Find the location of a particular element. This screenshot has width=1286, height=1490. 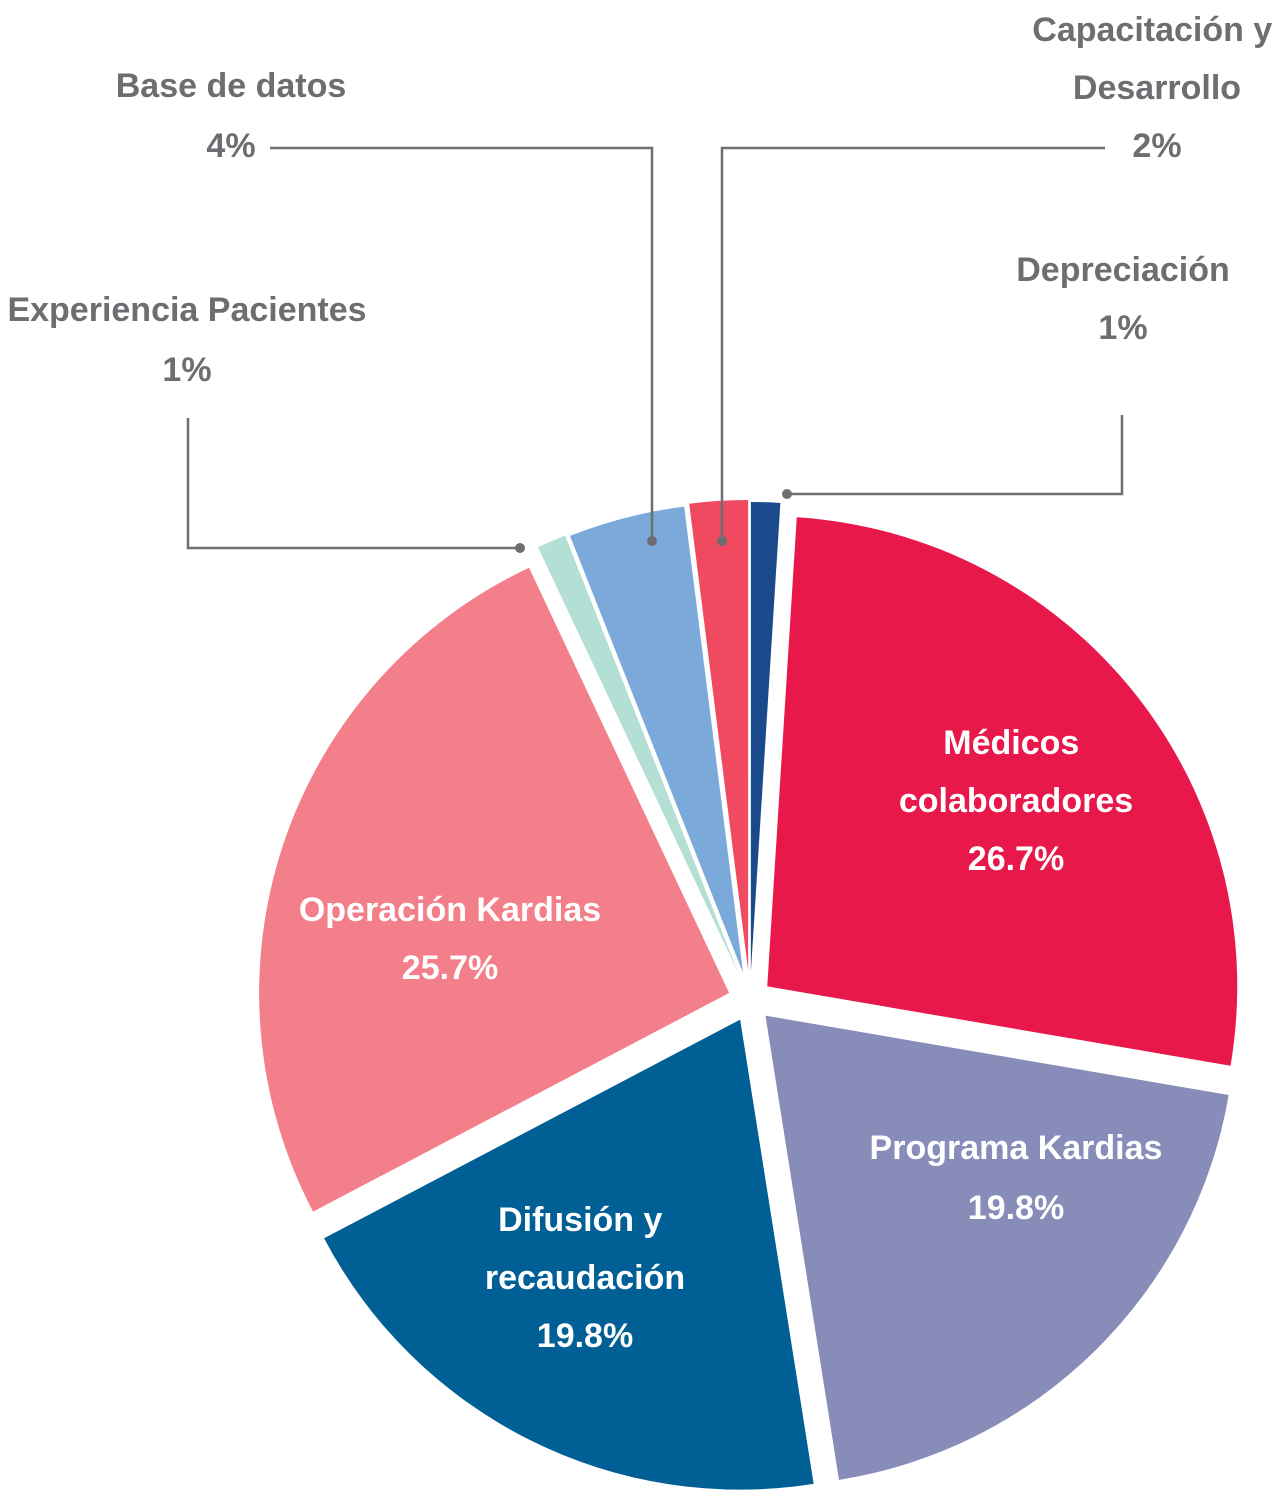

value-label: 26.7% is located at coordinates (1016, 859).